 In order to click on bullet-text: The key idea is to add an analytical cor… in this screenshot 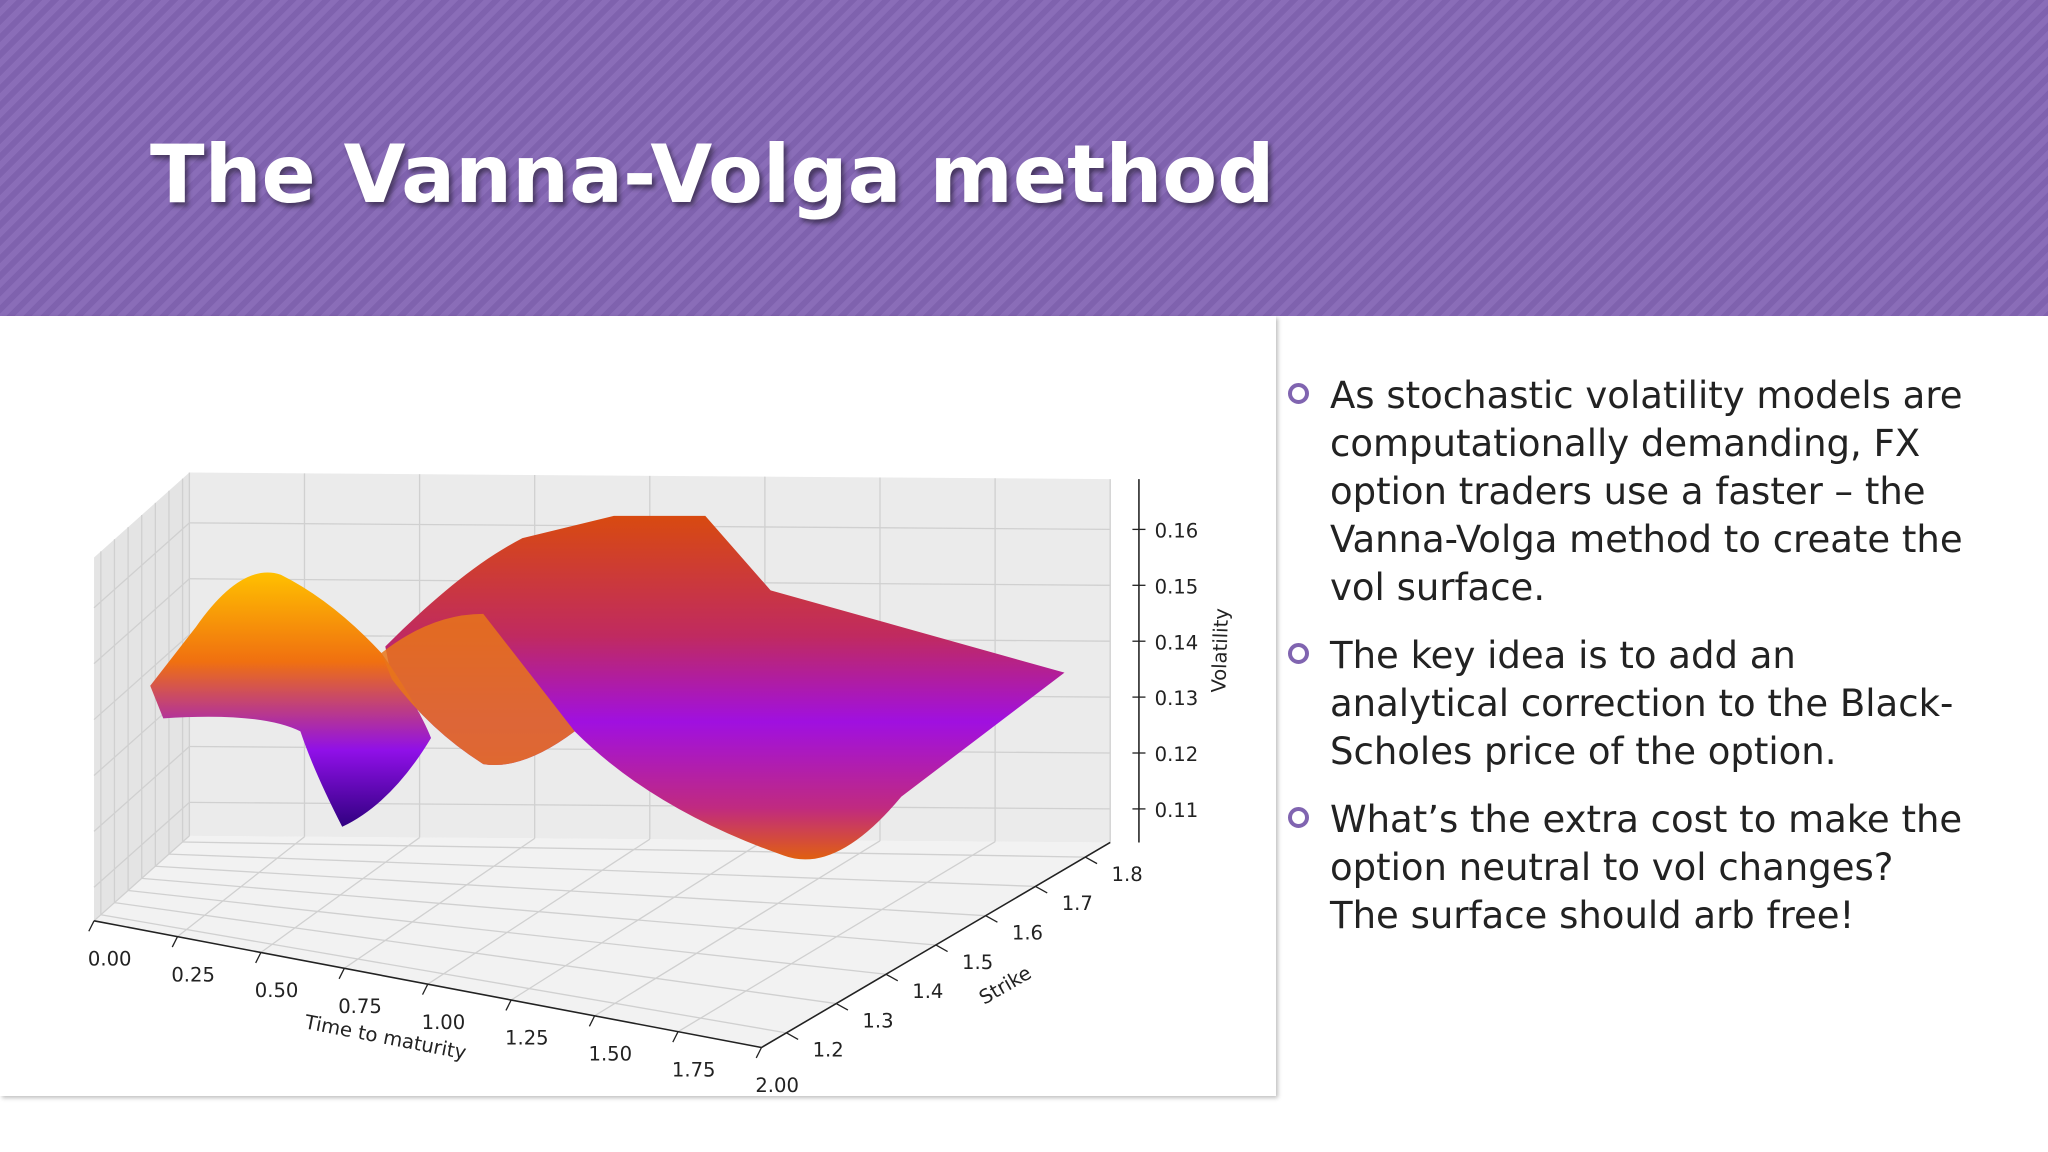, I will do `click(1642, 703)`.